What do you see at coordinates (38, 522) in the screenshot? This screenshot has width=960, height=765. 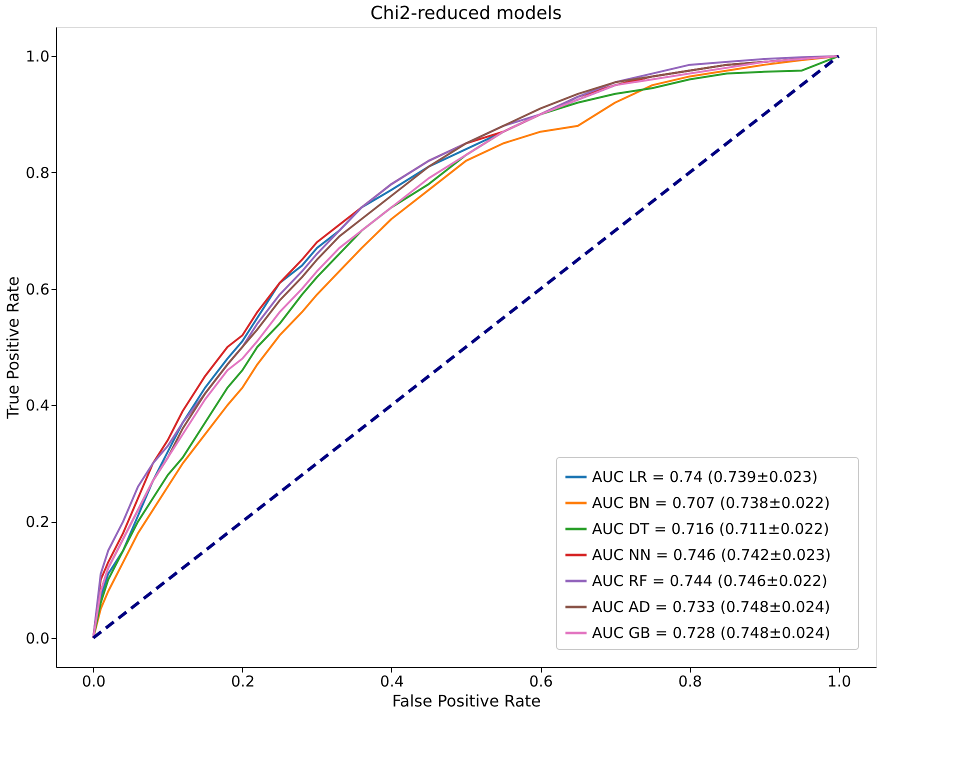 I see `y-tick-label: 0.2` at bounding box center [38, 522].